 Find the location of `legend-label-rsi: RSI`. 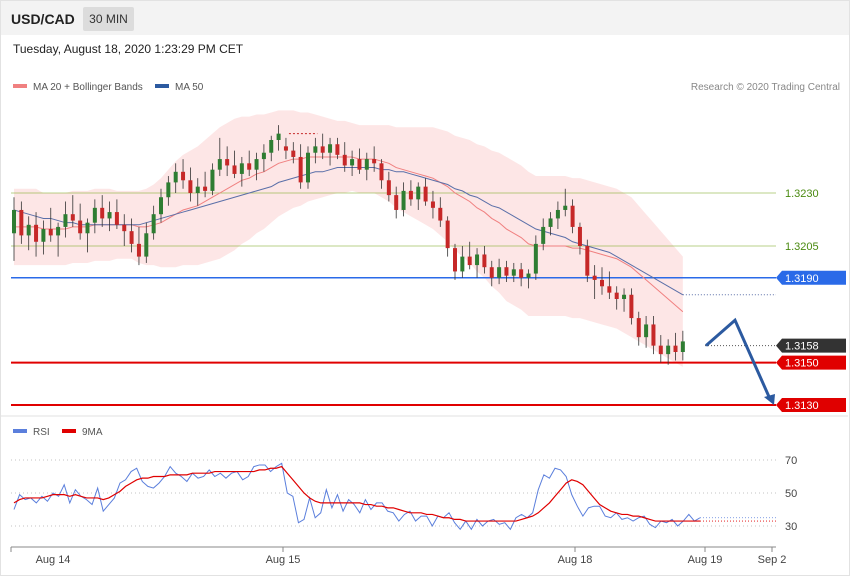

legend-label-rsi: RSI is located at coordinates (41, 432).